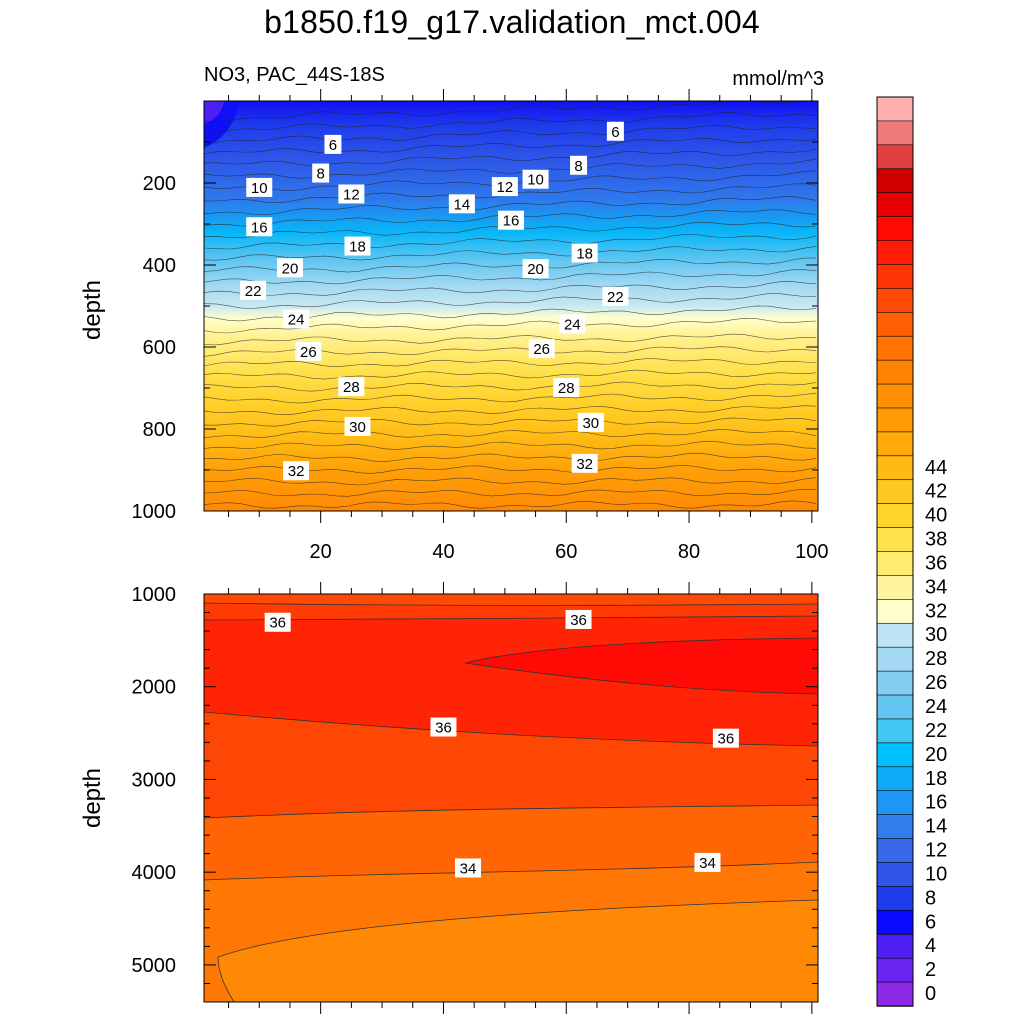  What do you see at coordinates (936, 851) in the screenshot?
I see `colorbar-tick-label: 12` at bounding box center [936, 851].